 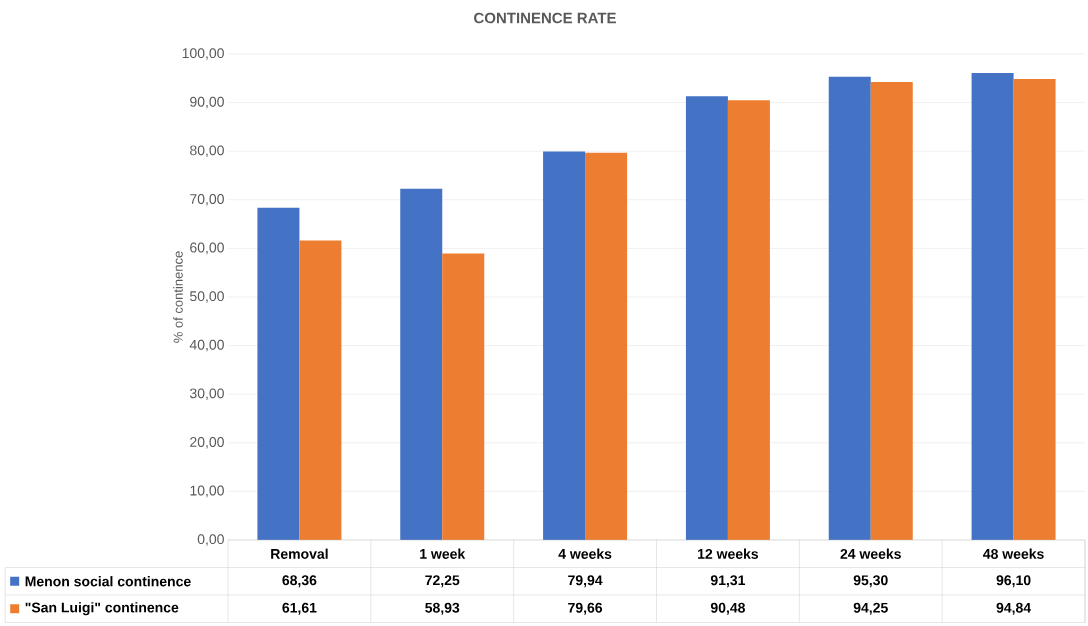 I want to click on x-tick-label: 4 weeks, so click(x=585, y=553).